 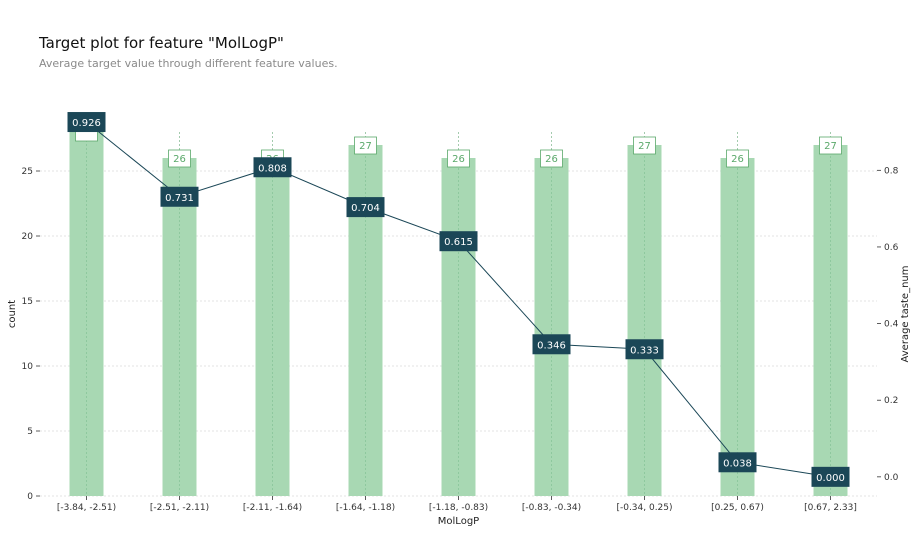 What do you see at coordinates (891, 171) in the screenshot?
I see `y2-tick-label: 0.8` at bounding box center [891, 171].